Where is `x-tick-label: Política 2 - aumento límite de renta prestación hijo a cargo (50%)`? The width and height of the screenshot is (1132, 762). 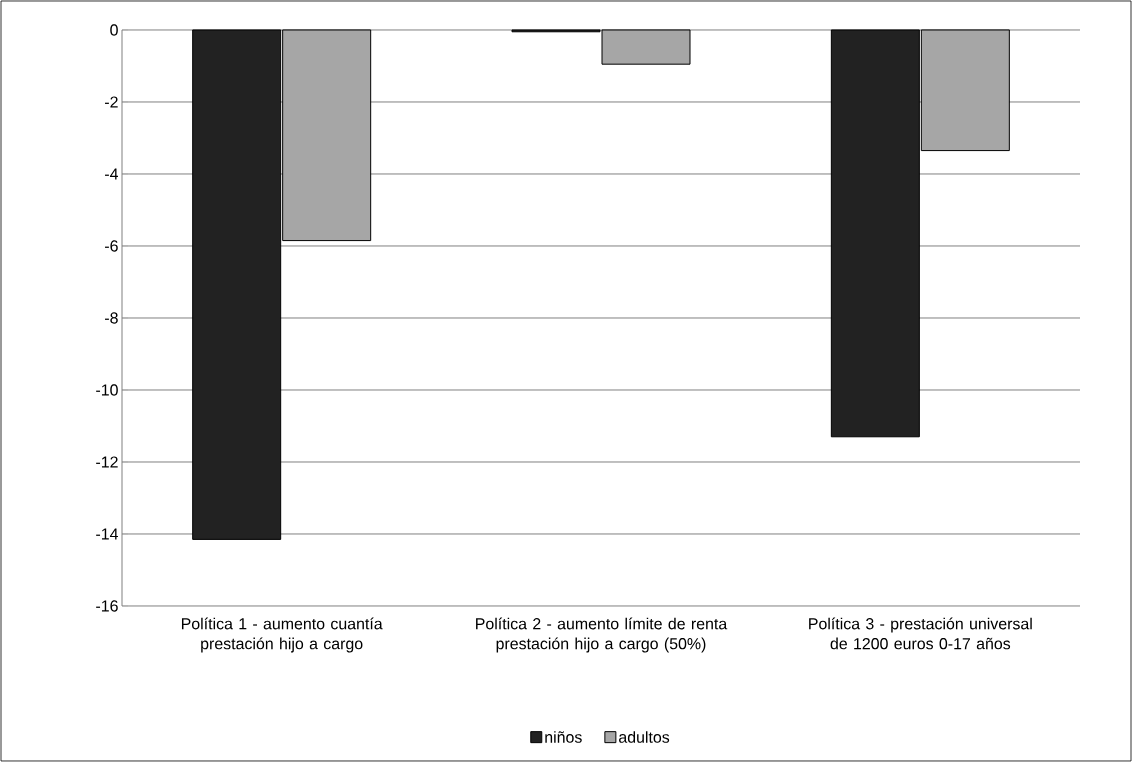 x-tick-label: Política 2 - aumento límite de renta prestación hijo a cargo (50%) is located at coordinates (602, 635).